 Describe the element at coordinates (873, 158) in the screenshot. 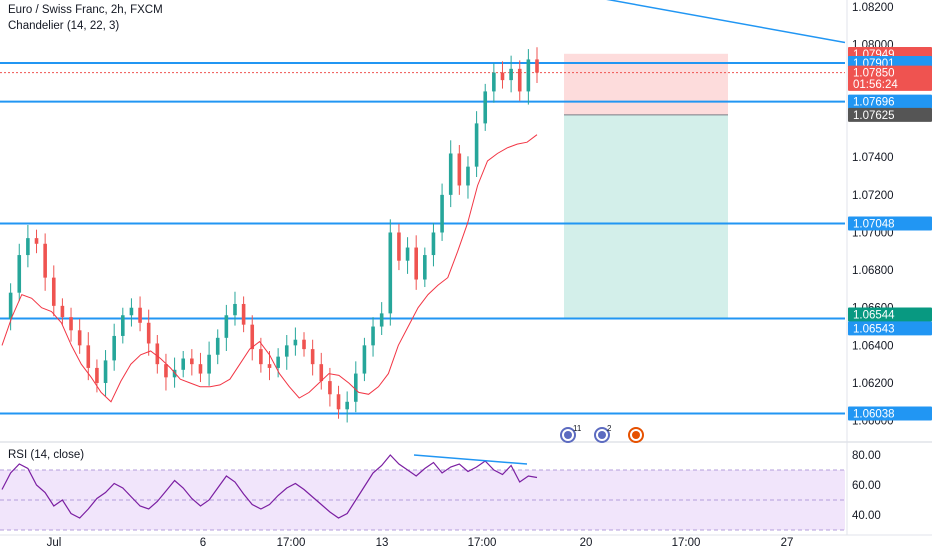

I see `price-tick-label: 1.07400` at that location.